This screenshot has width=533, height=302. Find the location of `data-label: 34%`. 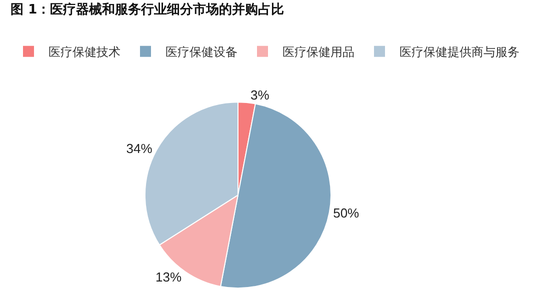

data-label: 34% is located at coordinates (139, 148).